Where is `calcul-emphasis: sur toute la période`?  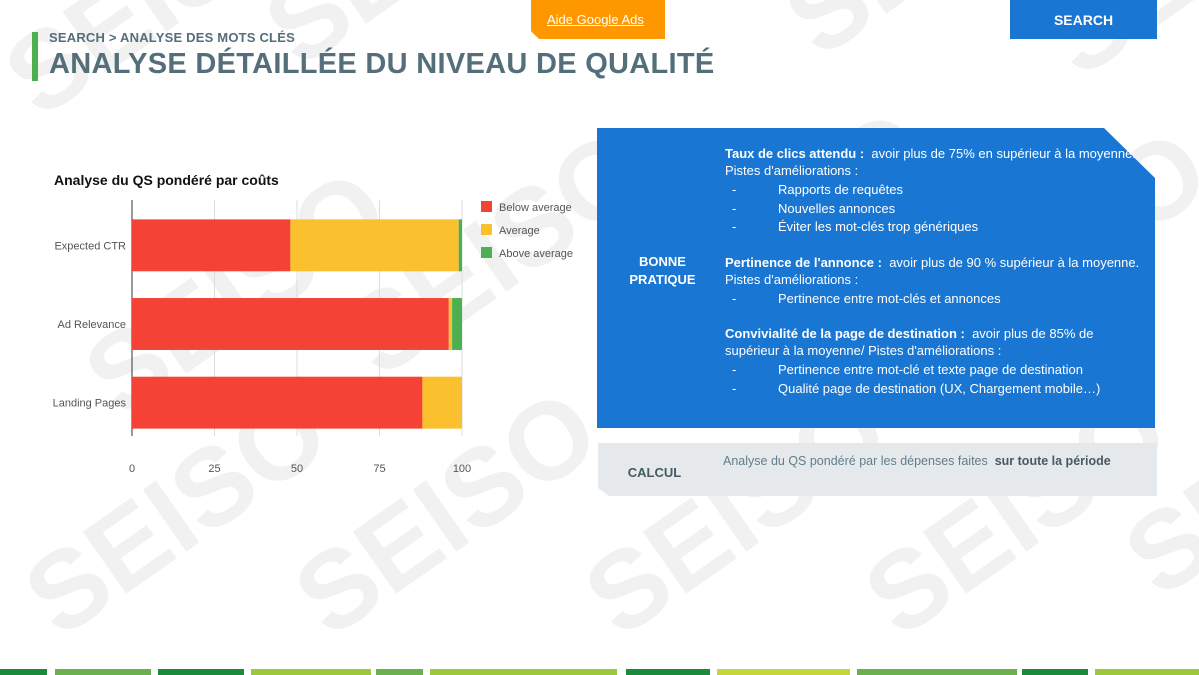
calcul-emphasis: sur toute la période is located at coordinates (1052, 461).